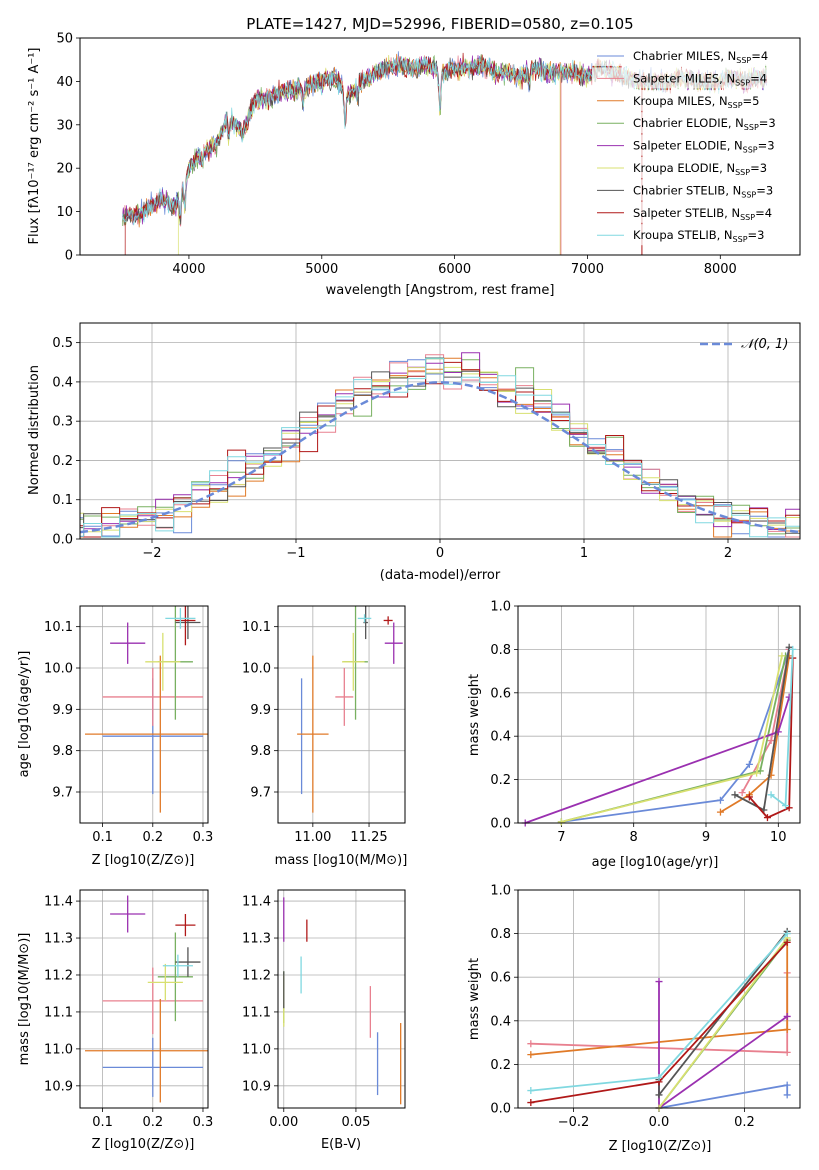  What do you see at coordinates (634, 837) in the screenshot?
I see `x-tick-label: 8` at bounding box center [634, 837].